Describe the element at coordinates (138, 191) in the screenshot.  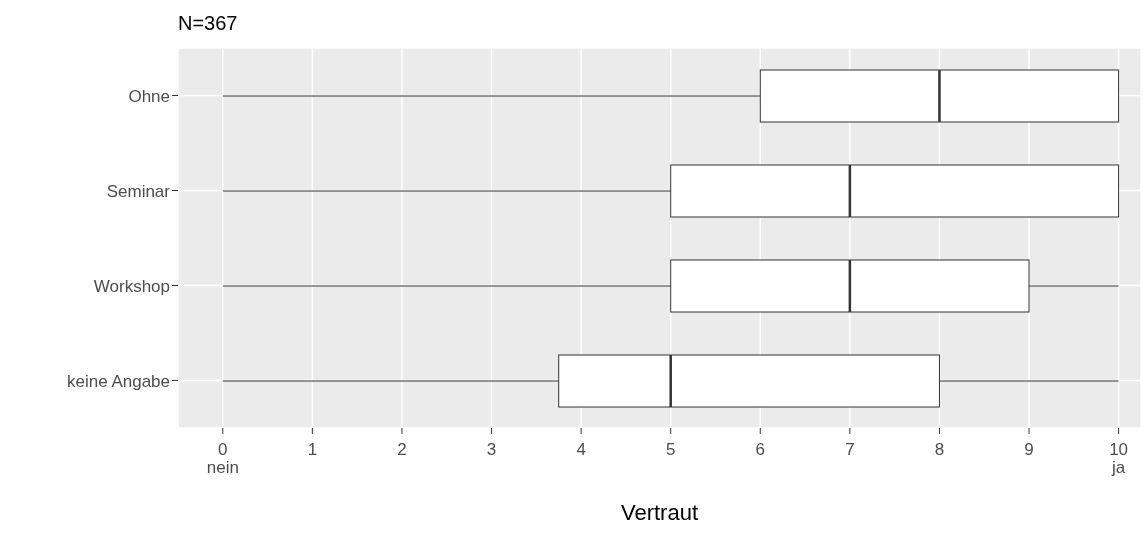
I see `y-tick-label: Seminar` at that location.